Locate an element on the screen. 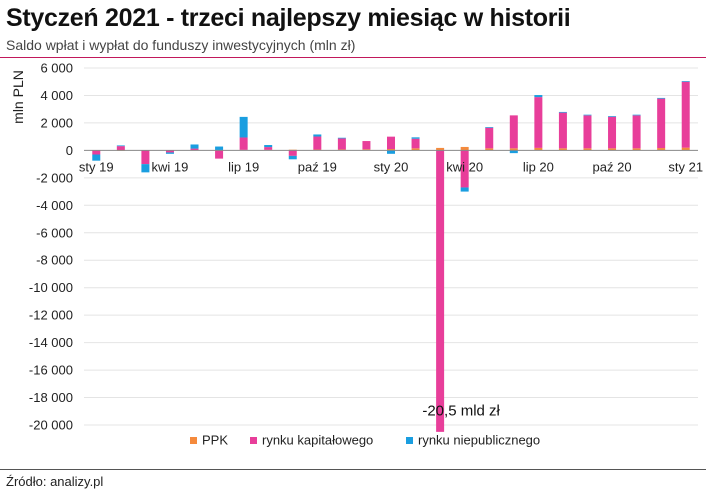  bar-rynku-kapitałowego-2019-08 is located at coordinates (268, 148).